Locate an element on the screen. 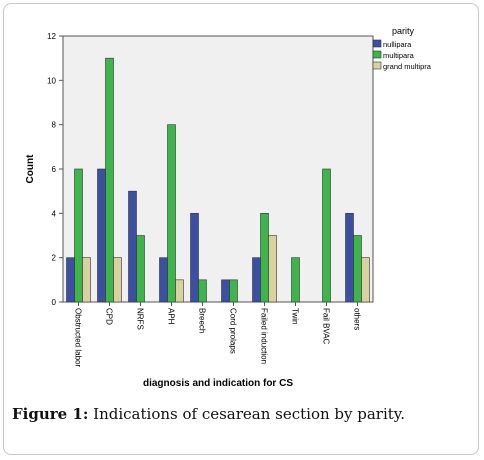 This screenshot has width=484, height=460. x-tick-label: Obstructed labor is located at coordinates (78, 337).